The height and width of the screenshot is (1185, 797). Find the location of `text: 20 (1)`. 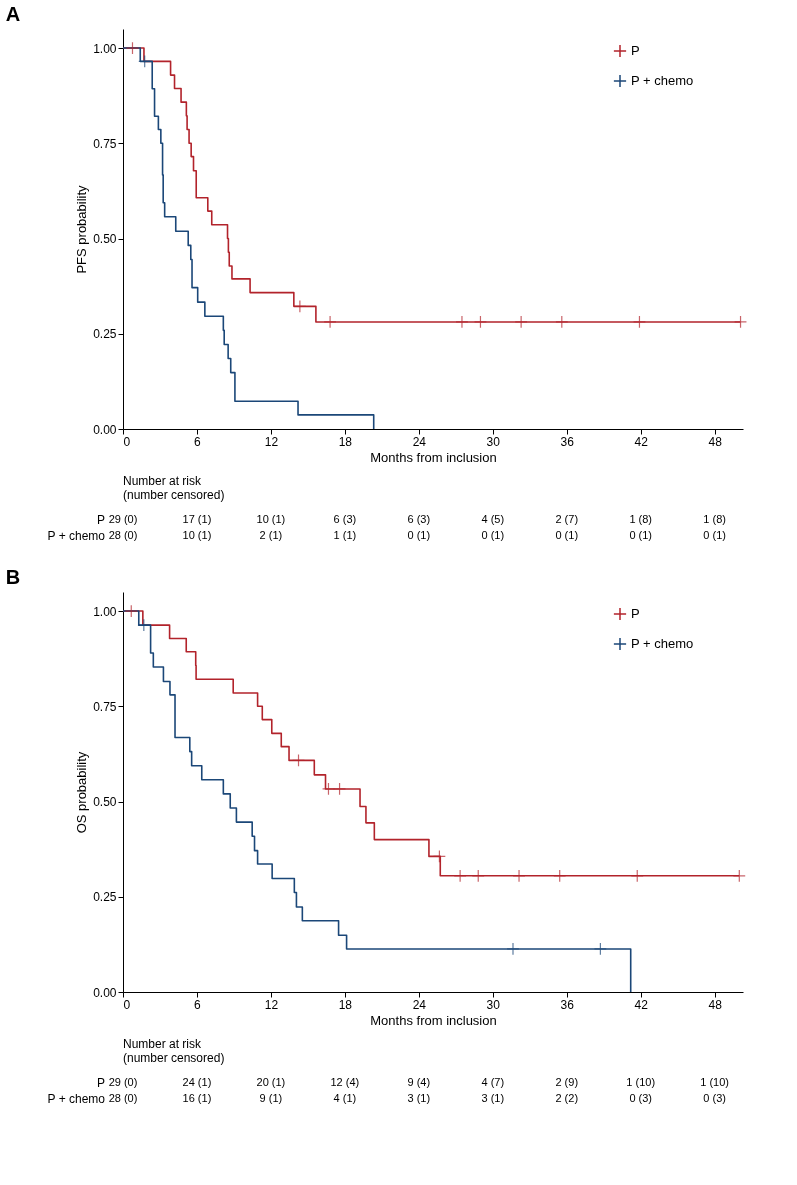

text: 20 (1) is located at coordinates (271, 1082).